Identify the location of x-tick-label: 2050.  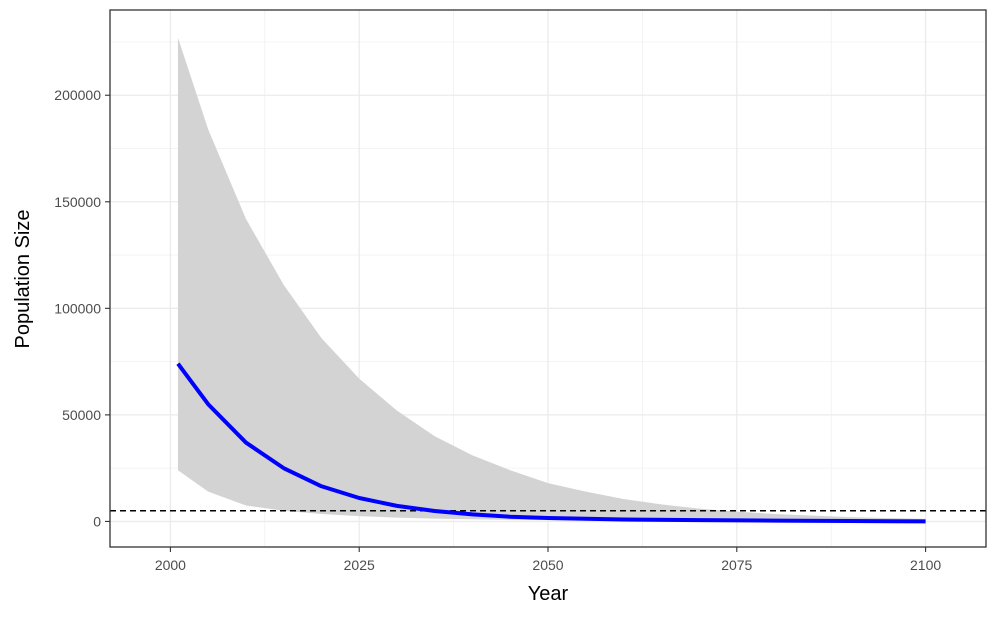
(547, 565).